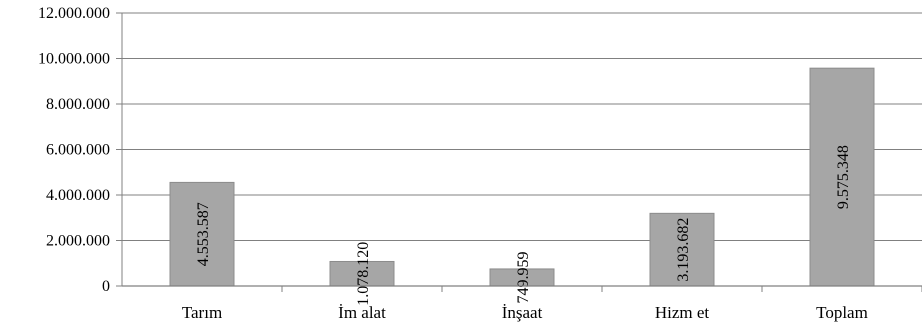 This screenshot has height=327, width=922. I want to click on y-tick-label: 10.000.000, so click(74, 59).